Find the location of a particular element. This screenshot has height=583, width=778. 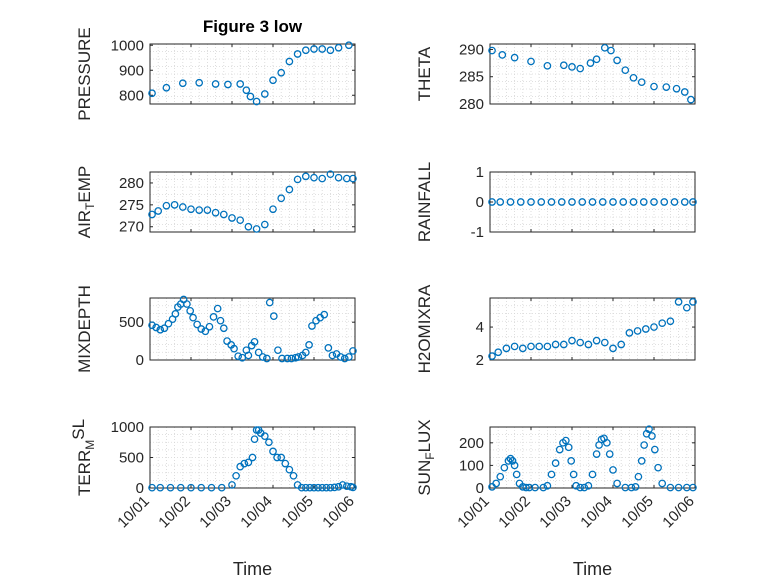

panel-right-row2: -1 0 1 RAINFALL is located at coordinates (556, 202).